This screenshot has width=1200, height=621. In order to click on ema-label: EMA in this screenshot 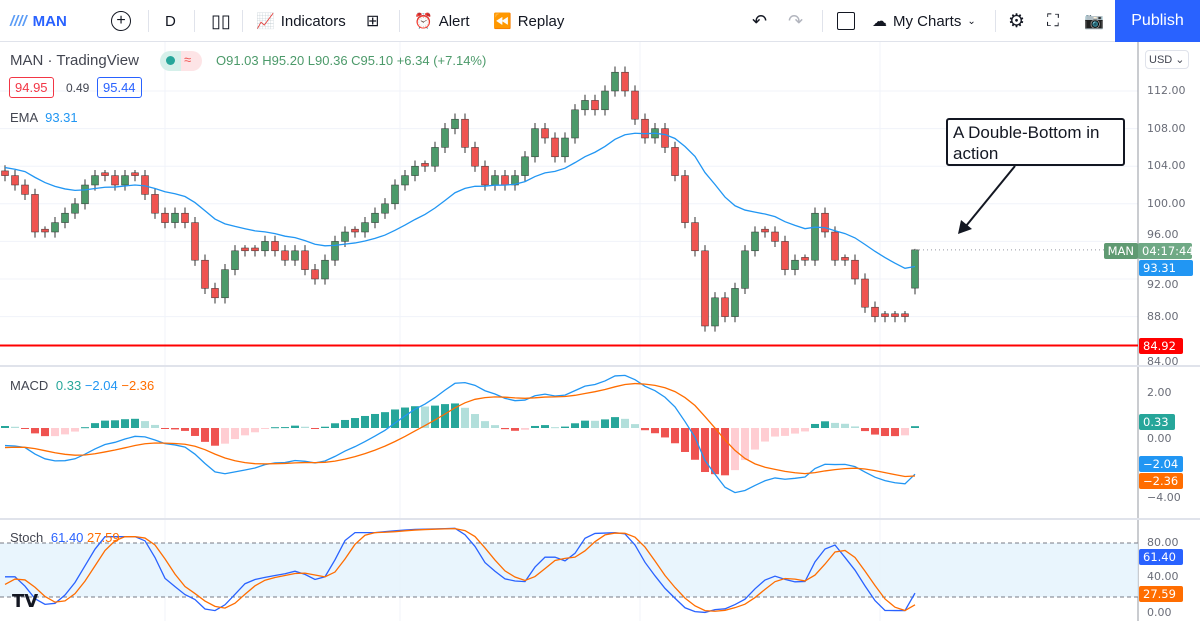, I will do `click(24, 117)`.